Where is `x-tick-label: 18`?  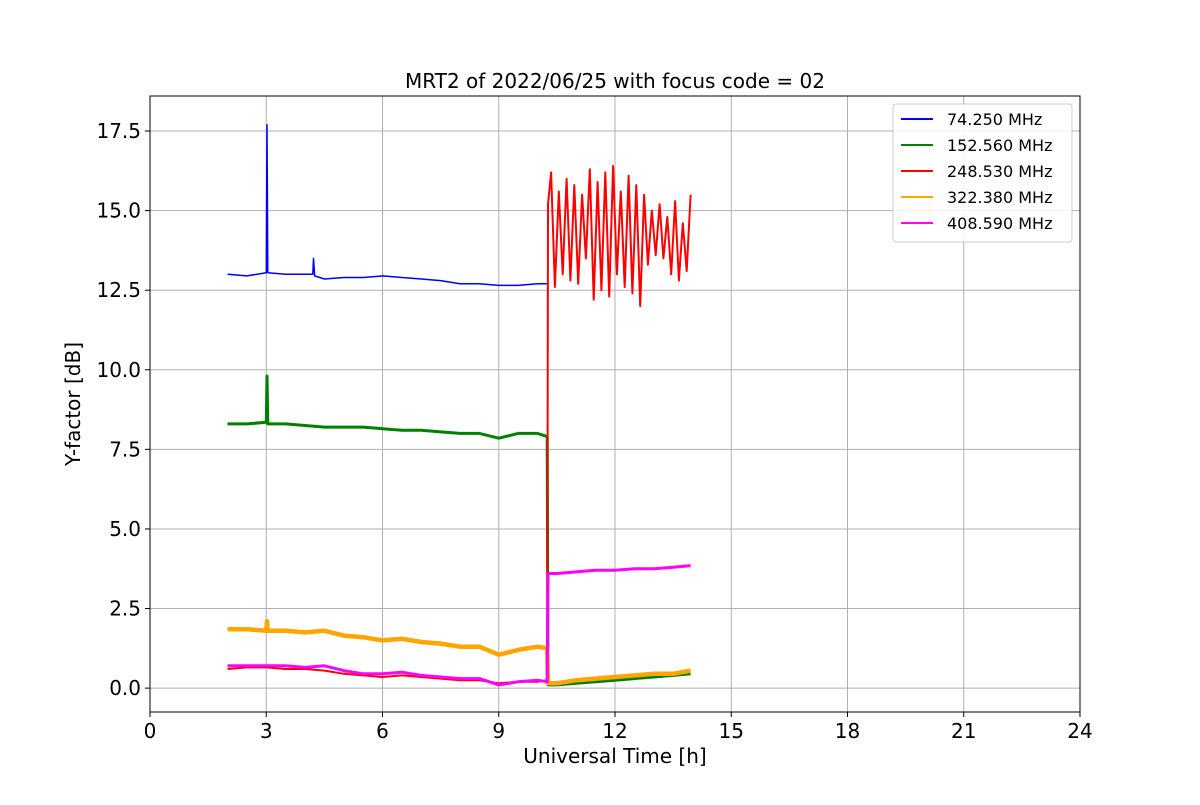 x-tick-label: 18 is located at coordinates (847, 731).